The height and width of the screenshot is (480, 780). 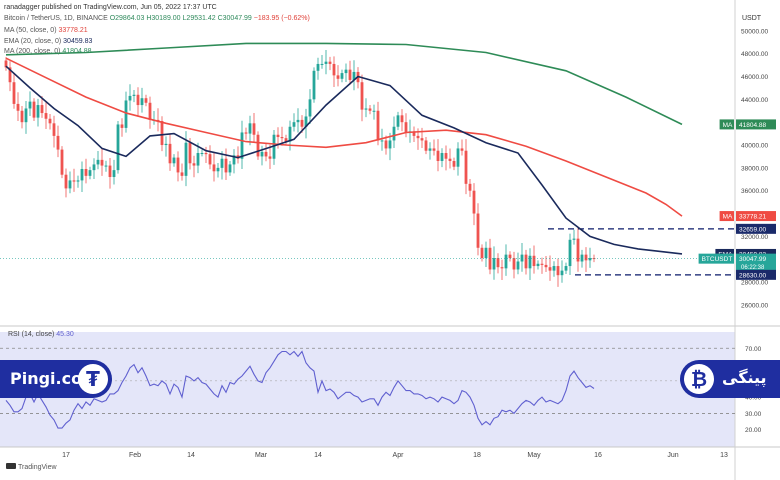 I want to click on symbol-name: Bitcoin / TetherUS, 1D, BINANCE, so click(x=56, y=18).